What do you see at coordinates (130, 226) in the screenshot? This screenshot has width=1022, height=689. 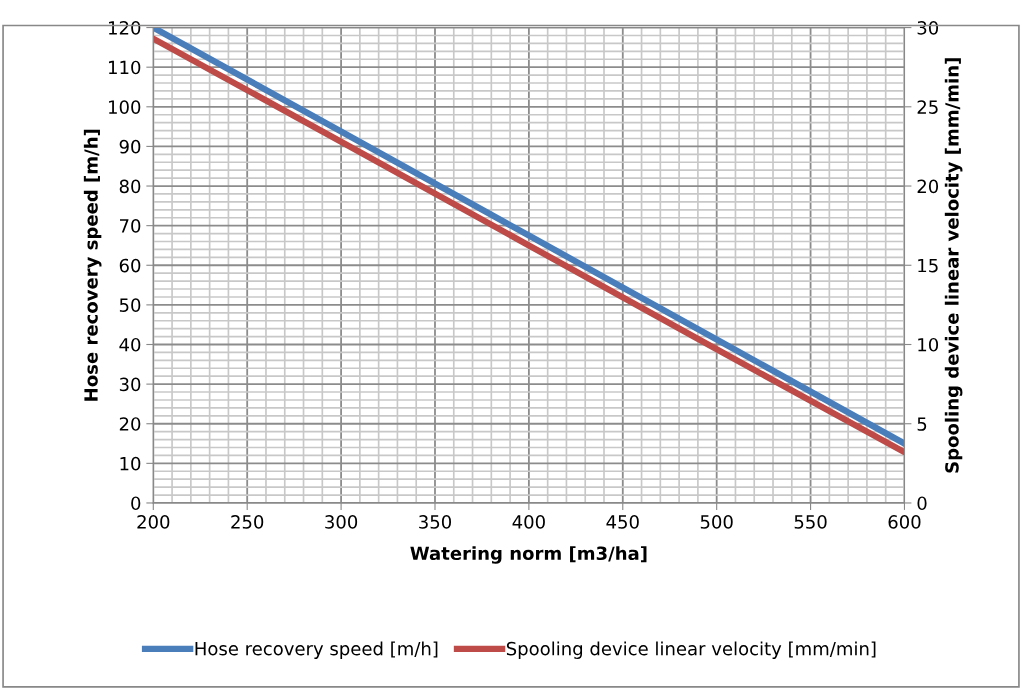 I see `y-tick-label: 70` at bounding box center [130, 226].